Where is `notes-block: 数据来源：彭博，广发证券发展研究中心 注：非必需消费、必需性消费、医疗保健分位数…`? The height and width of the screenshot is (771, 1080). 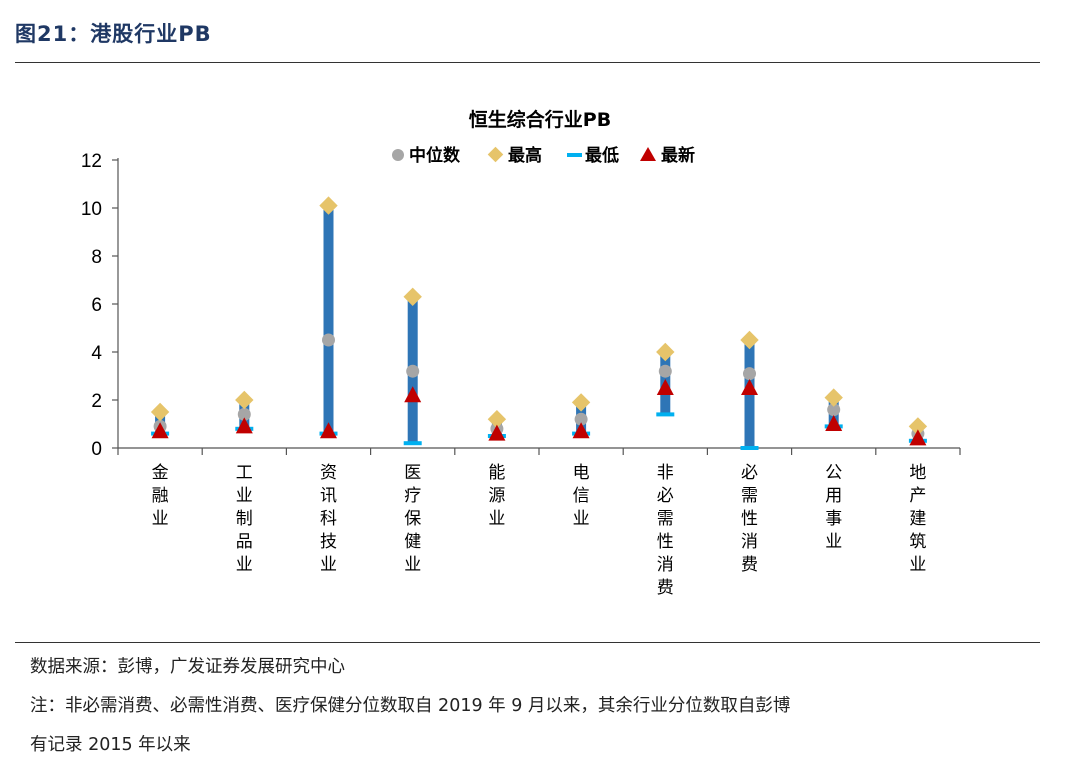 notes-block: 数据来源：彭博，广发证券发展研究中心 注：非必需消费、必需性消费、医疗保健分位数… is located at coordinates (540, 706).